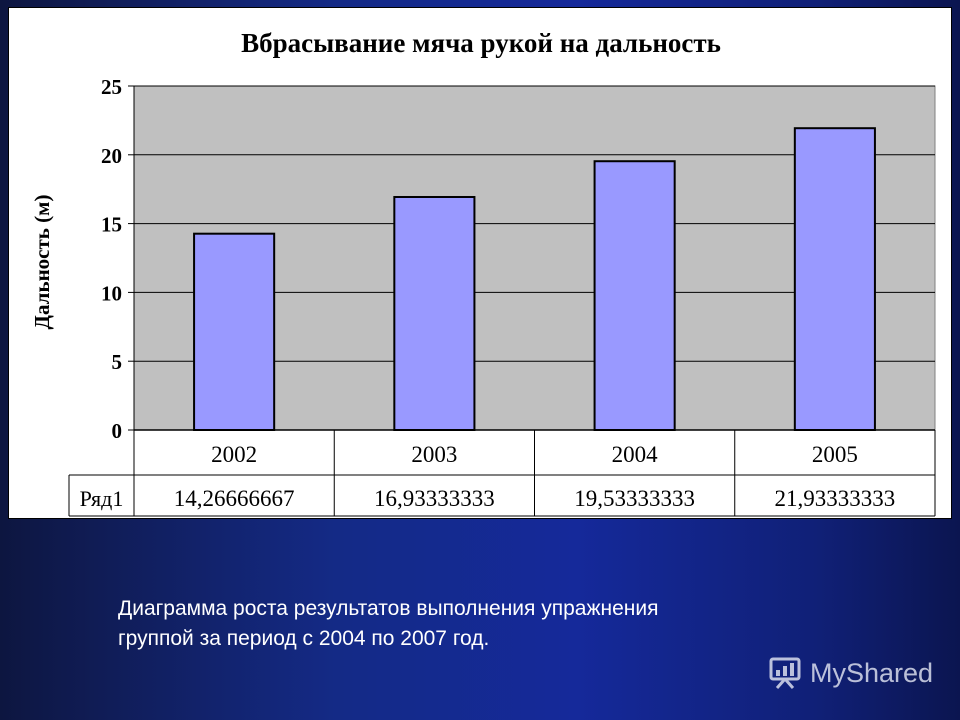 The width and height of the screenshot is (960, 720). Describe the element at coordinates (304, 638) in the screenshot. I see `caption-line-2: группой за период с 2004 по 2007 год.` at that location.